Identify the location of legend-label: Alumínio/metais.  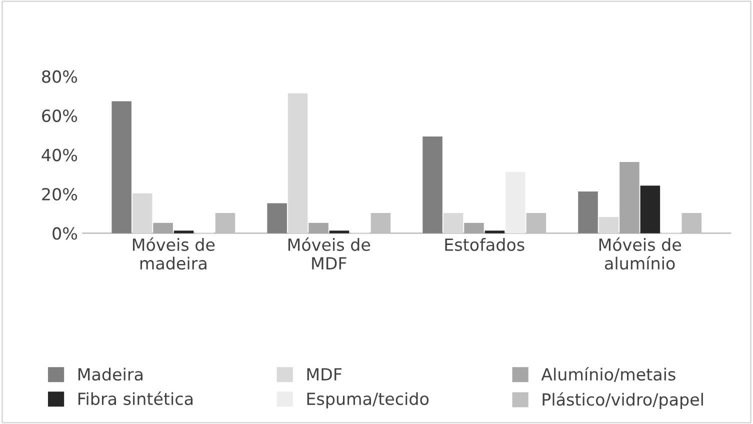
(608, 374).